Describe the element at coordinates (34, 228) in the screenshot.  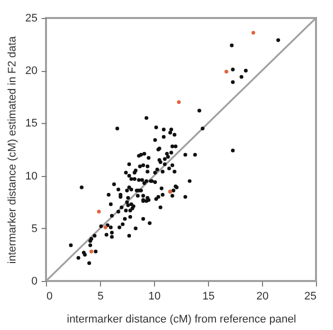
I see `y-tick-label: 5` at that location.